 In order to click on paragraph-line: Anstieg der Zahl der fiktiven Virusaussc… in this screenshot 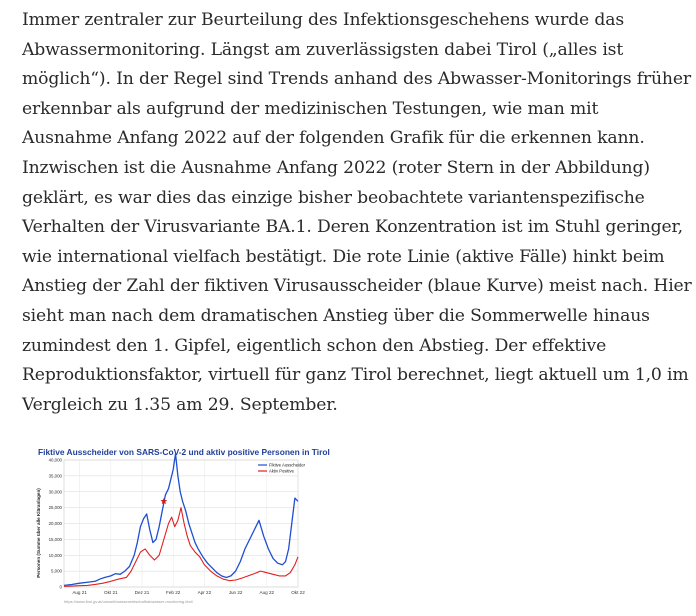, I will do `click(357, 286)`.